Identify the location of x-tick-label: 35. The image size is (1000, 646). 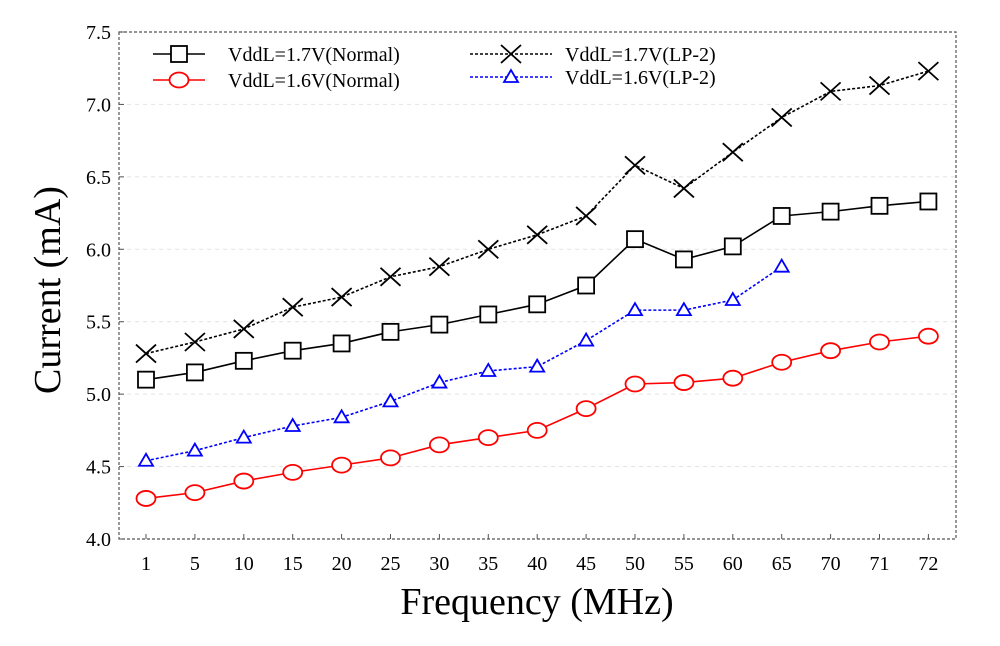
(488, 564).